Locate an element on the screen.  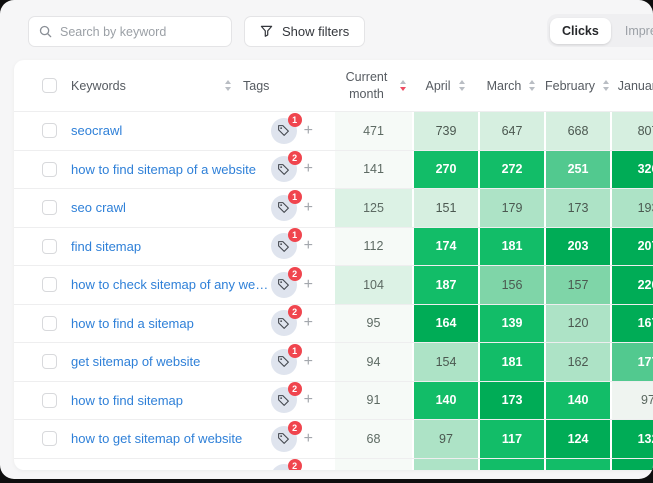
january-cell is located at coordinates (631, 464).